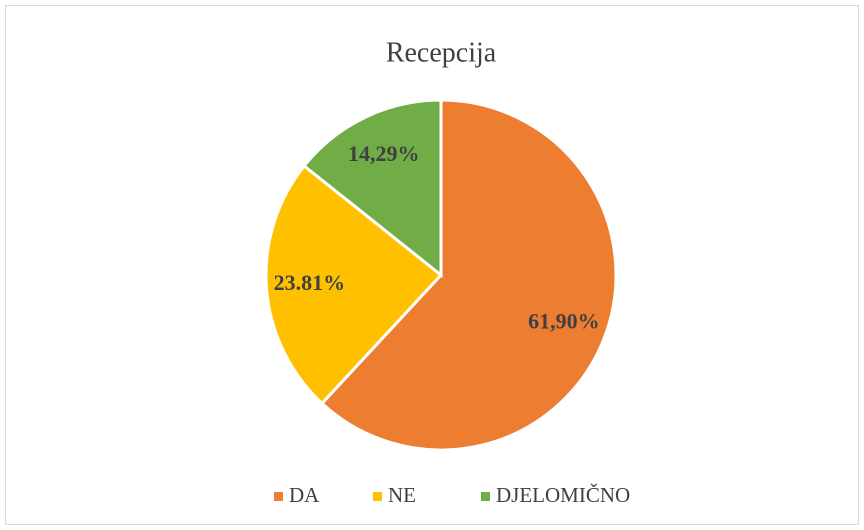 This screenshot has height=530, width=864. What do you see at coordinates (310, 282) in the screenshot?
I see `data-label: 23.81%` at bounding box center [310, 282].